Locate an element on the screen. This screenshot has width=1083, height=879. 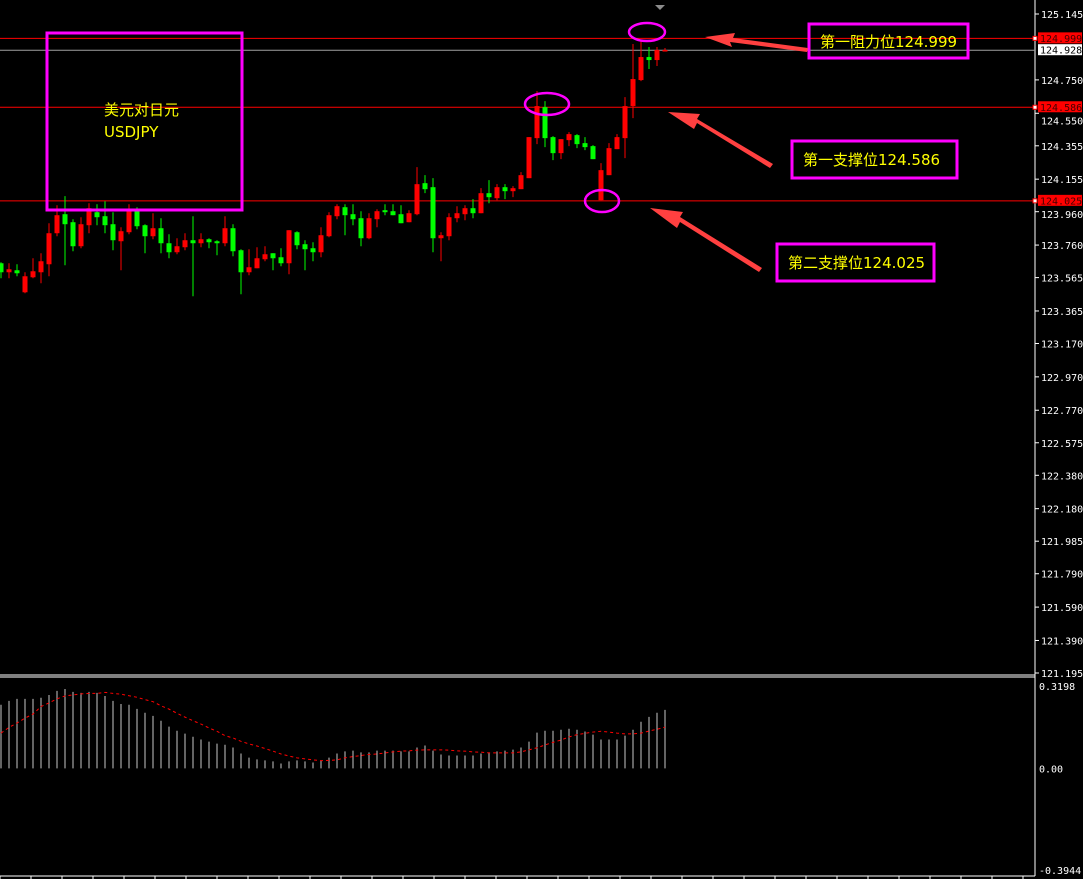
price-tick-label: 122.970 is located at coordinates (1062, 378).